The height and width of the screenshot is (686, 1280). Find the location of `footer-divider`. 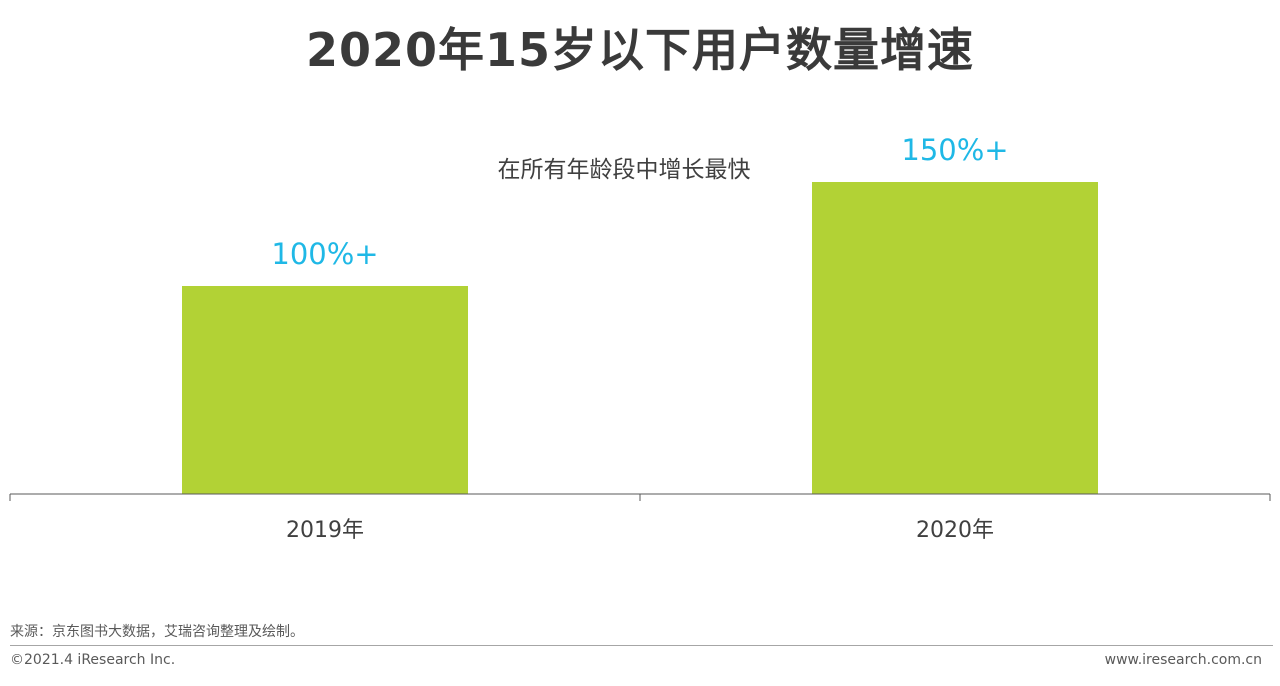

footer-divider is located at coordinates (641, 645).